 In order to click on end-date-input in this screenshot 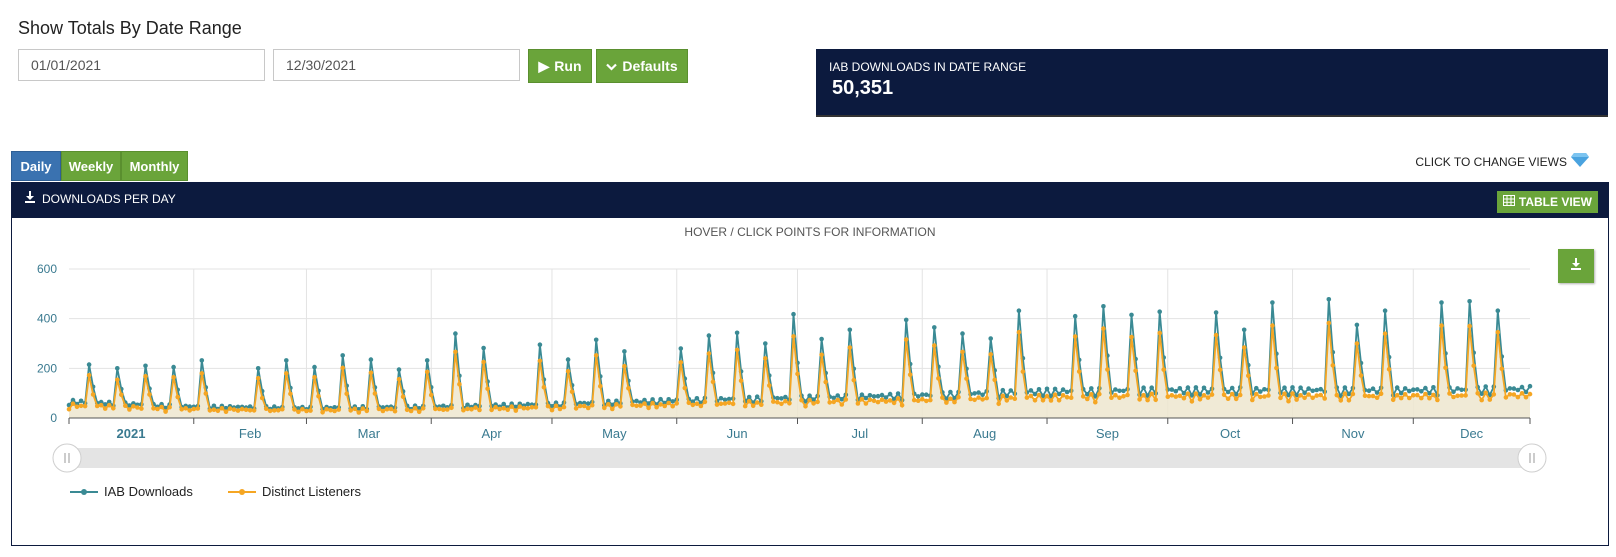, I will do `click(396, 65)`.